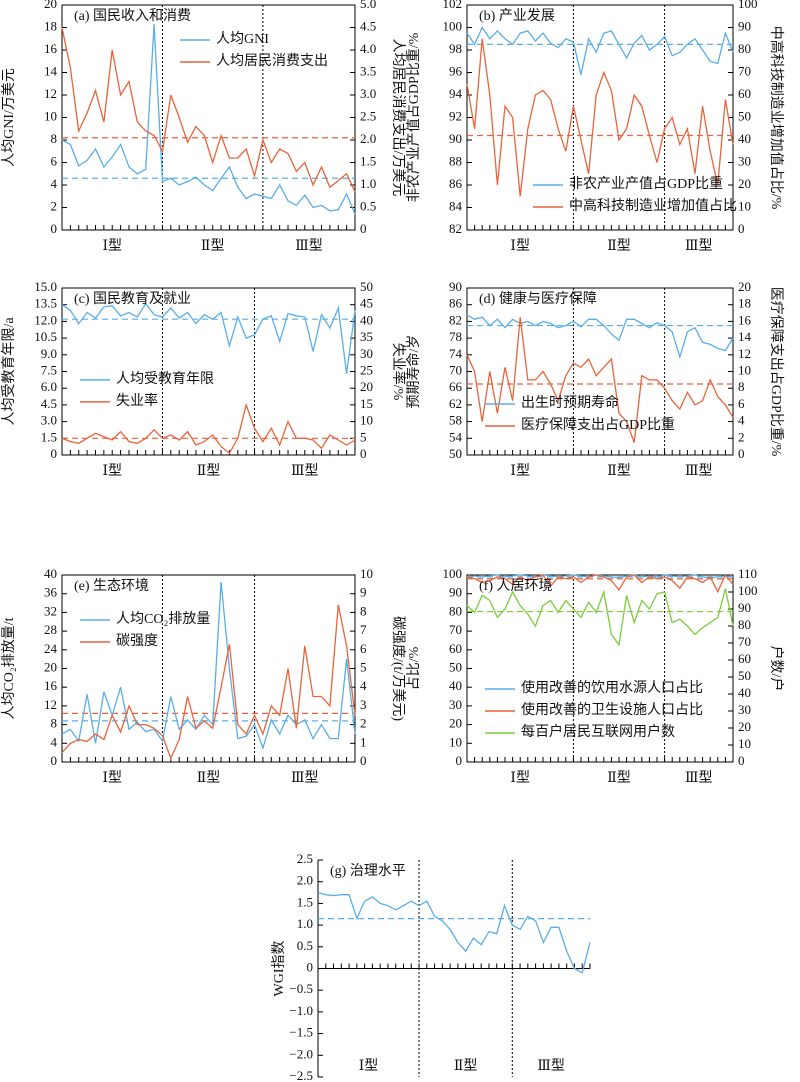 This screenshot has height=1082, width=800. Describe the element at coordinates (132, 299) in the screenshot. I see `panel-title: (c) 国民教育及就业` at that location.